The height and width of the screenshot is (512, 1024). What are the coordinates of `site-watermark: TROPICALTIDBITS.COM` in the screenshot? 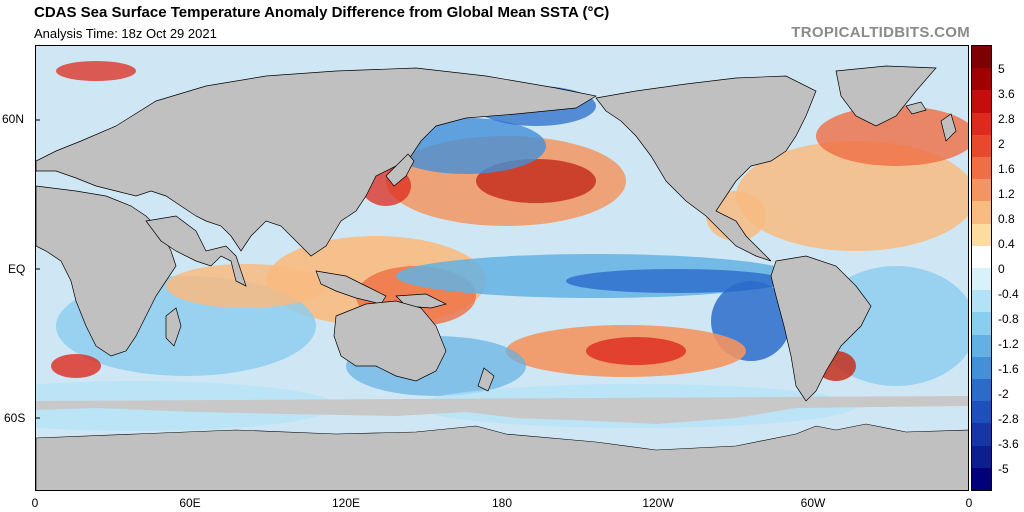 It's located at (880, 32).